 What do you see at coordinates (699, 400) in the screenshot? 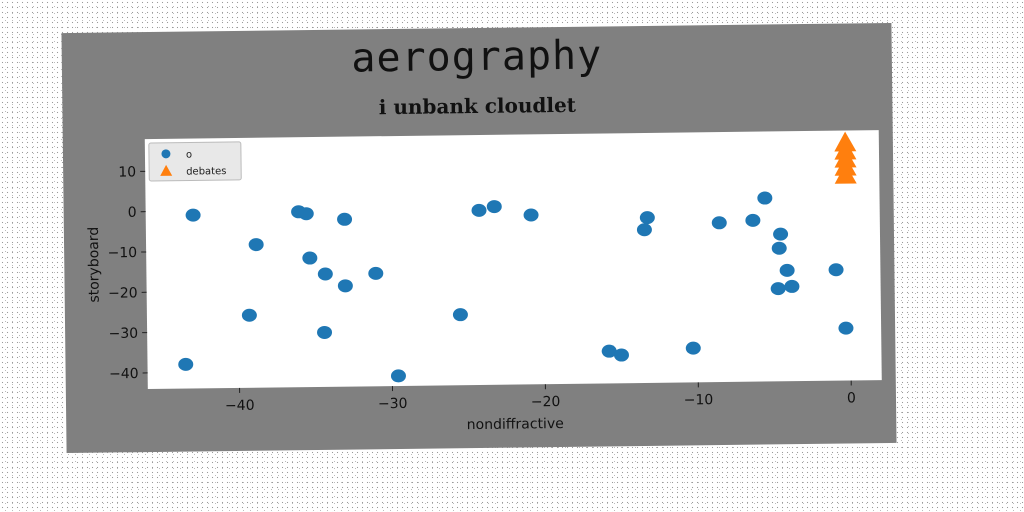
I see `x-tick-label: −10` at bounding box center [699, 400].